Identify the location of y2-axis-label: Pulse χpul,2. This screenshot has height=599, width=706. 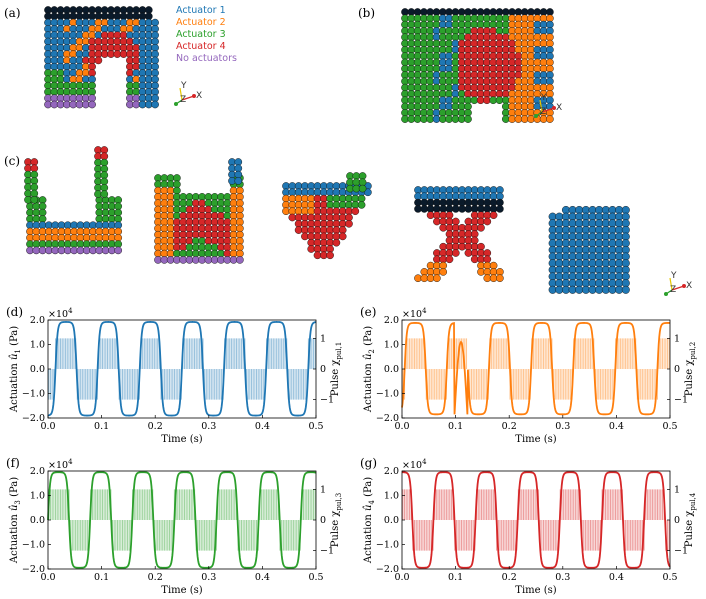
(690, 369).